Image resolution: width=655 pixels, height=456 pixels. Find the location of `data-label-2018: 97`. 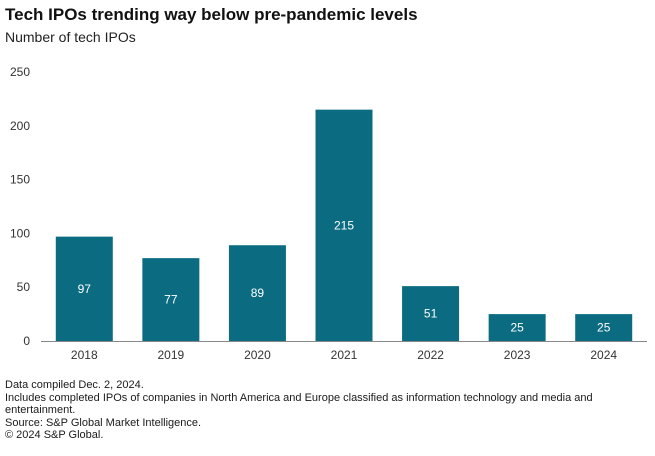

data-label-2018: 97 is located at coordinates (85, 289).